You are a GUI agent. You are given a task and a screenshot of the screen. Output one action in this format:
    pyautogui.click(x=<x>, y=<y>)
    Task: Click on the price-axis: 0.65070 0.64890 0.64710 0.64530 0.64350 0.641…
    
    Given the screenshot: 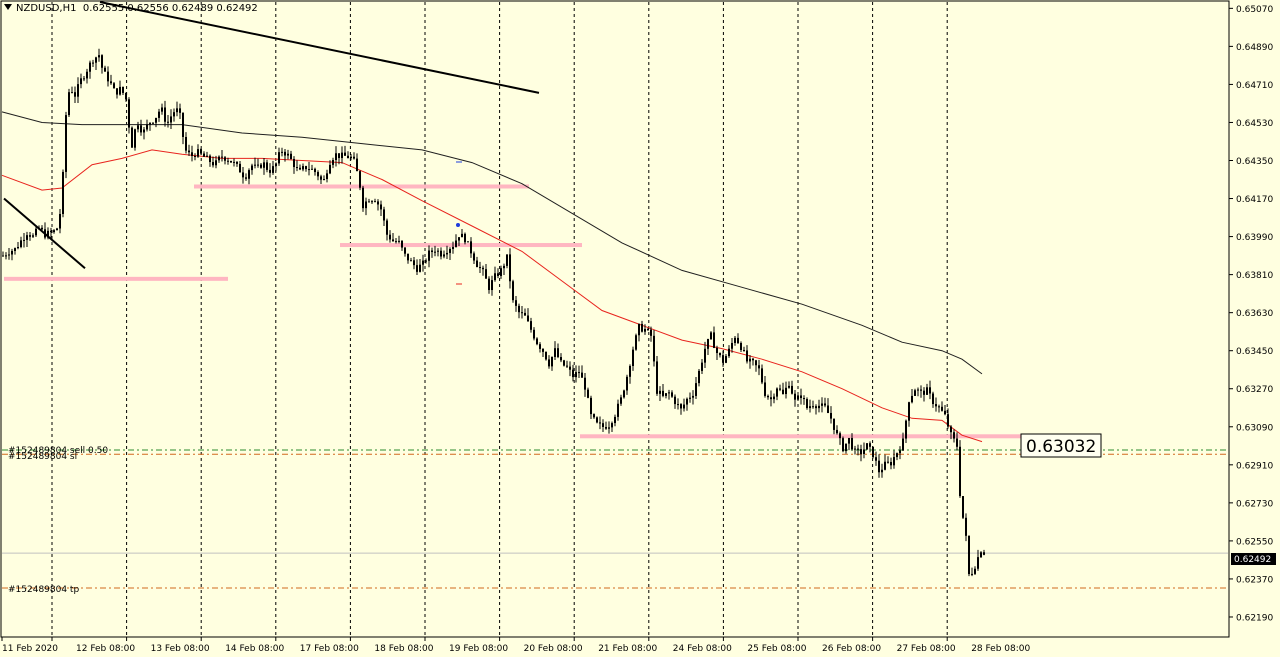 What is the action you would take?
    pyautogui.click(x=1250, y=319)
    